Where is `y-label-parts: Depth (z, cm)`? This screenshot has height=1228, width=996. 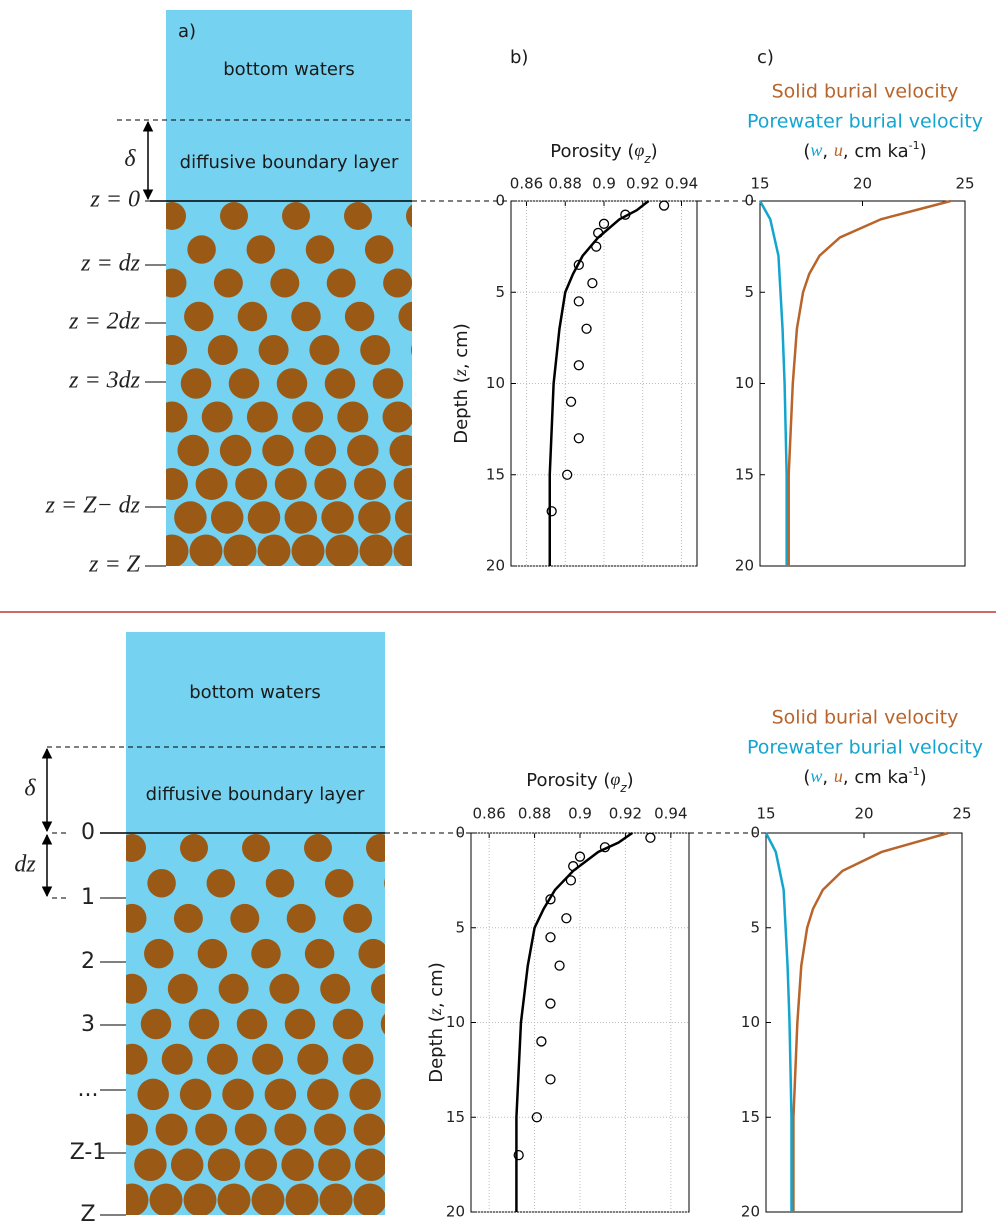 y-label-parts: Depth (z, cm) is located at coordinates (461, 383).